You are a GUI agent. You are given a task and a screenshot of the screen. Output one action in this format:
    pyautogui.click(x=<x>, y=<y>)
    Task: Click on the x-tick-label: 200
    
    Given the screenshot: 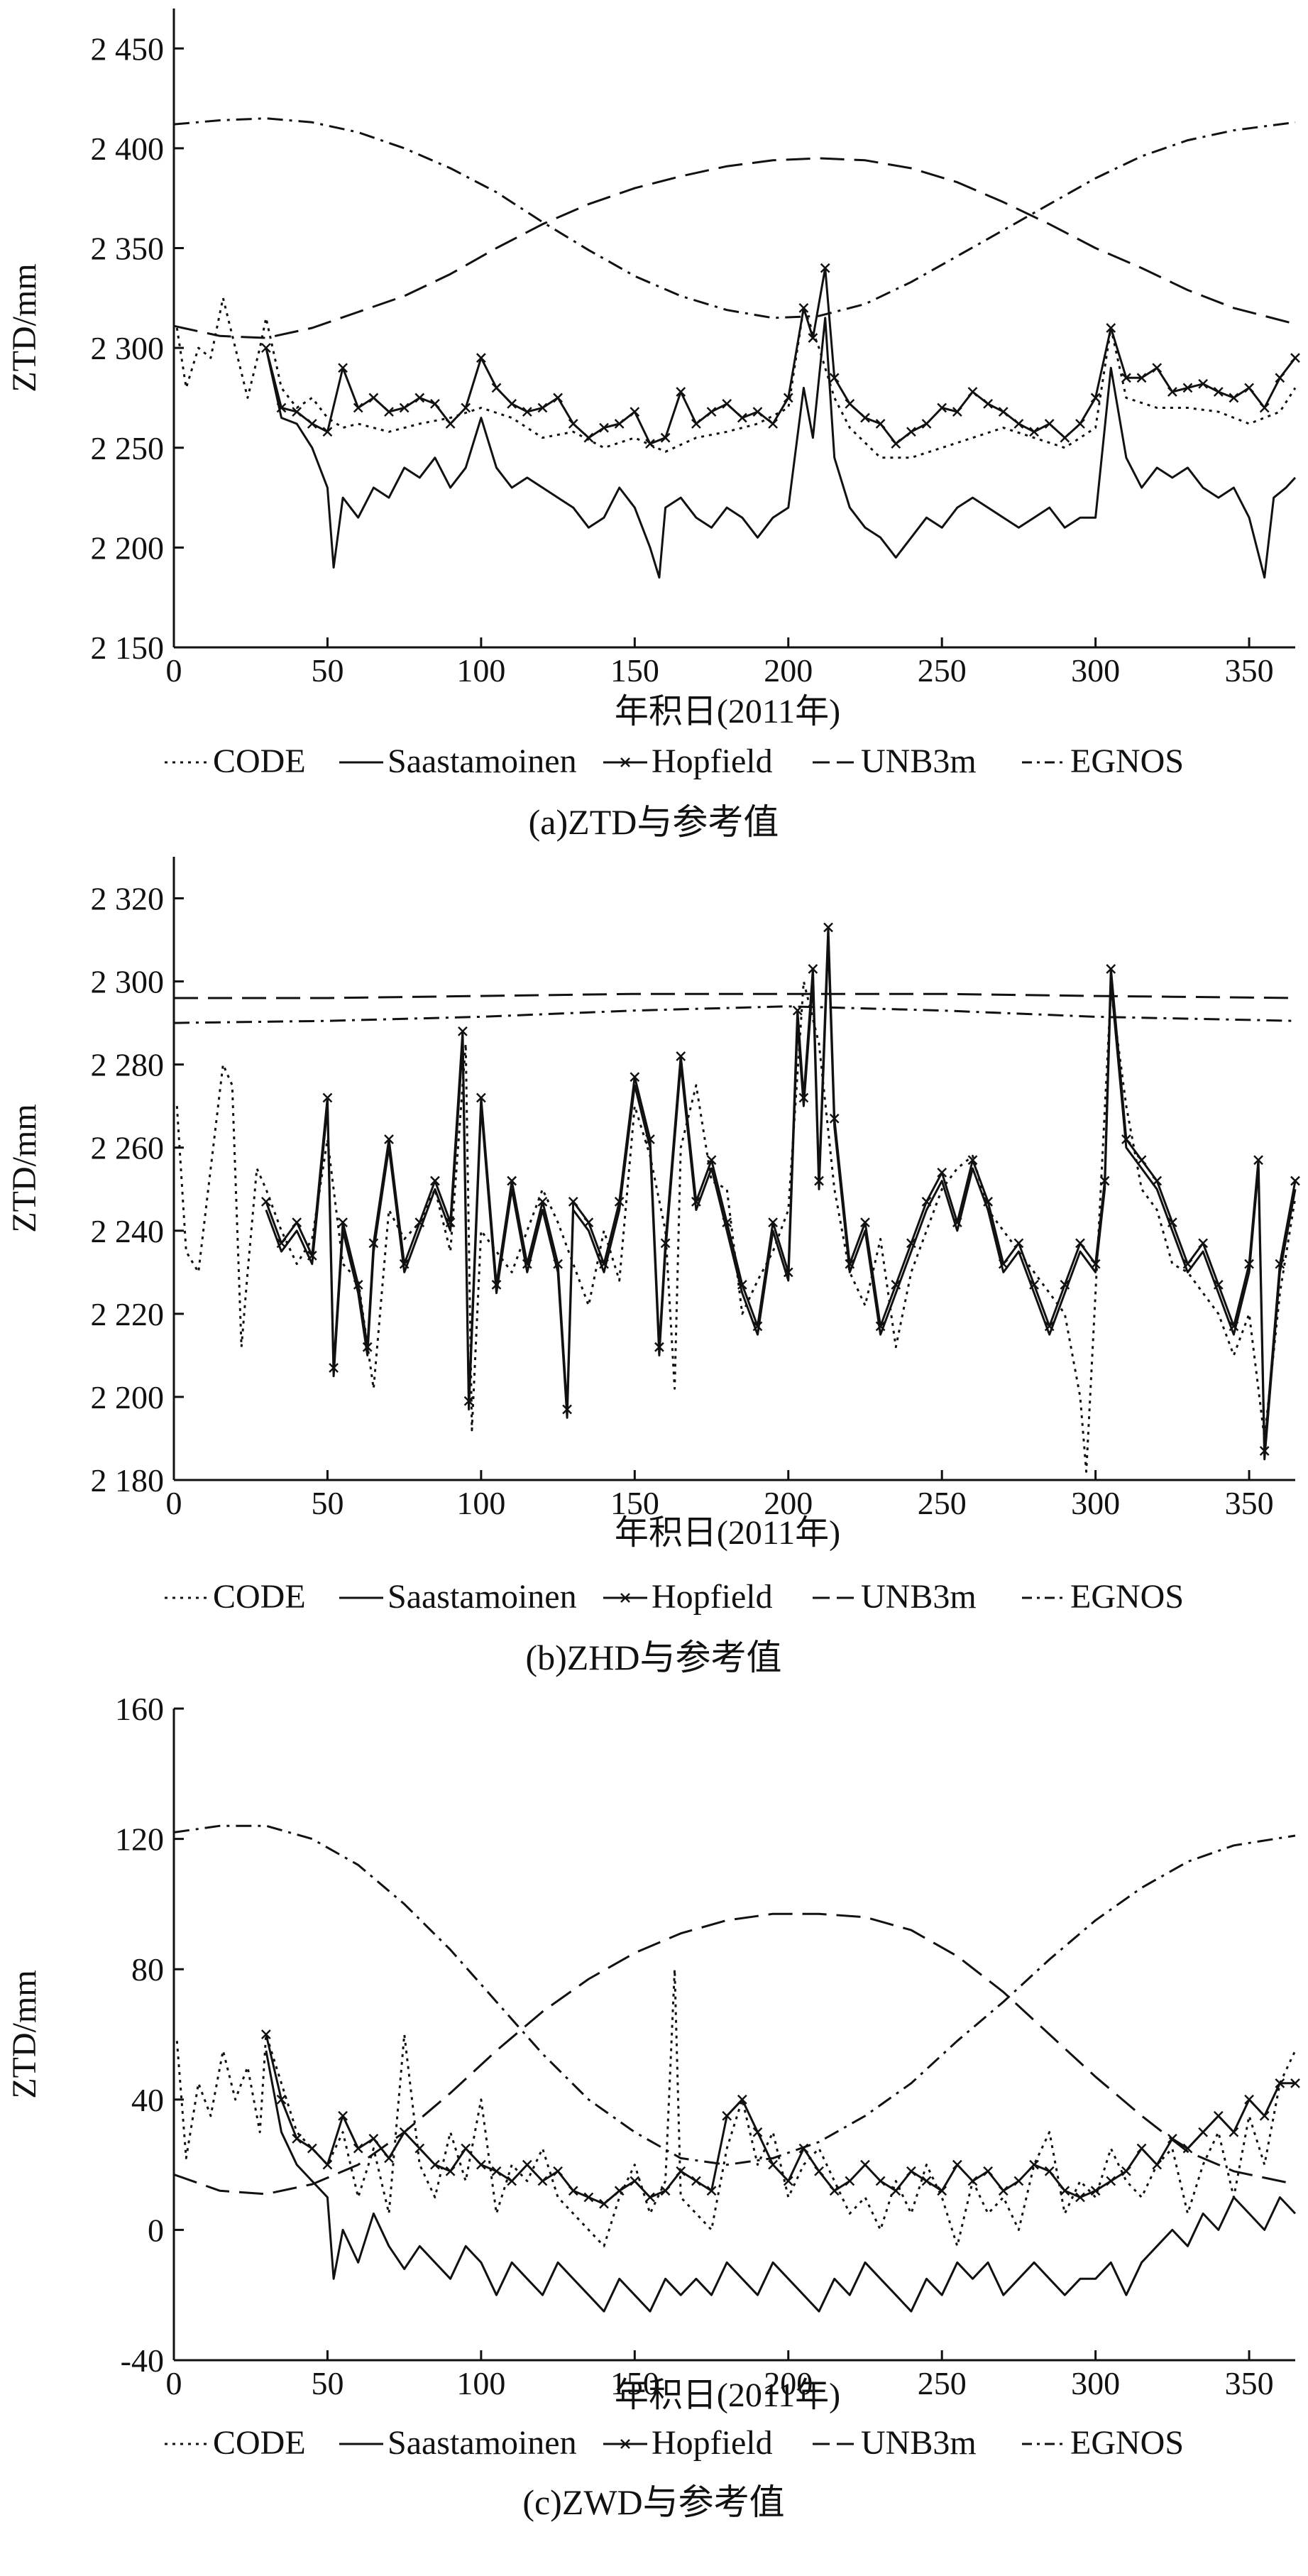 What is the action you would take?
    pyautogui.click(x=788, y=1503)
    